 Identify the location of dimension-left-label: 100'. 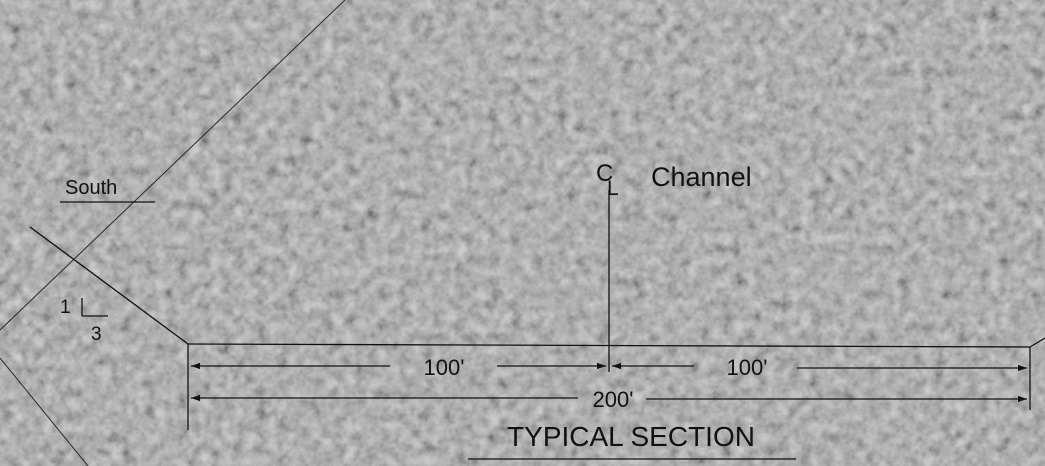
(444, 367).